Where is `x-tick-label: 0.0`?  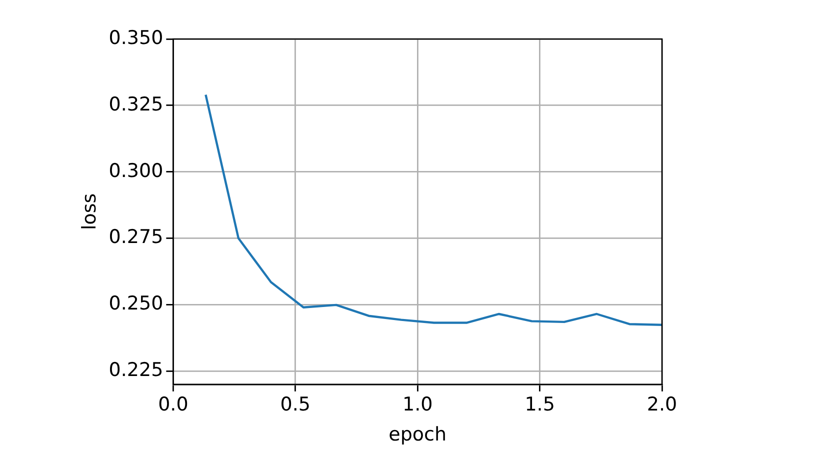 x-tick-label: 0.0 is located at coordinates (173, 405).